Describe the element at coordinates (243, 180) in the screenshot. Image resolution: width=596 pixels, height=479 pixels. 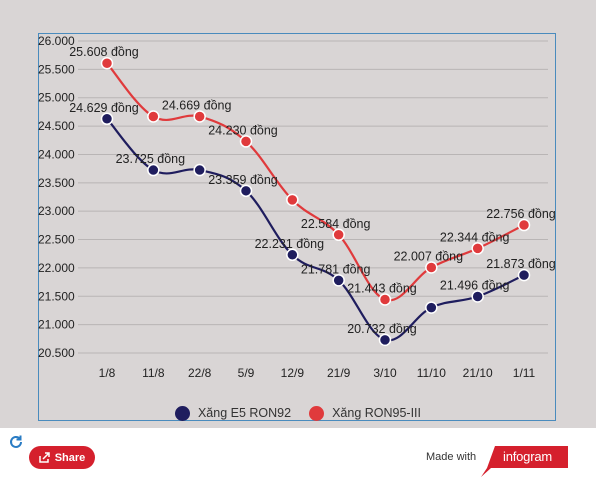
I see `data-label: 23.359 đồng` at that location.